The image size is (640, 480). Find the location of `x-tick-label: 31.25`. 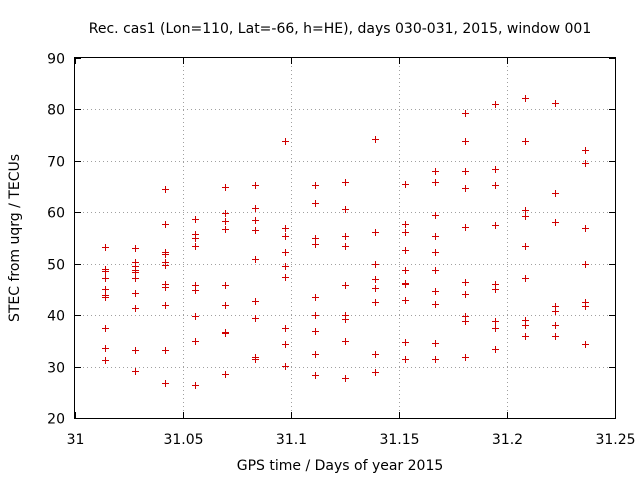

x-tick-label: 31.25 is located at coordinates (615, 440).